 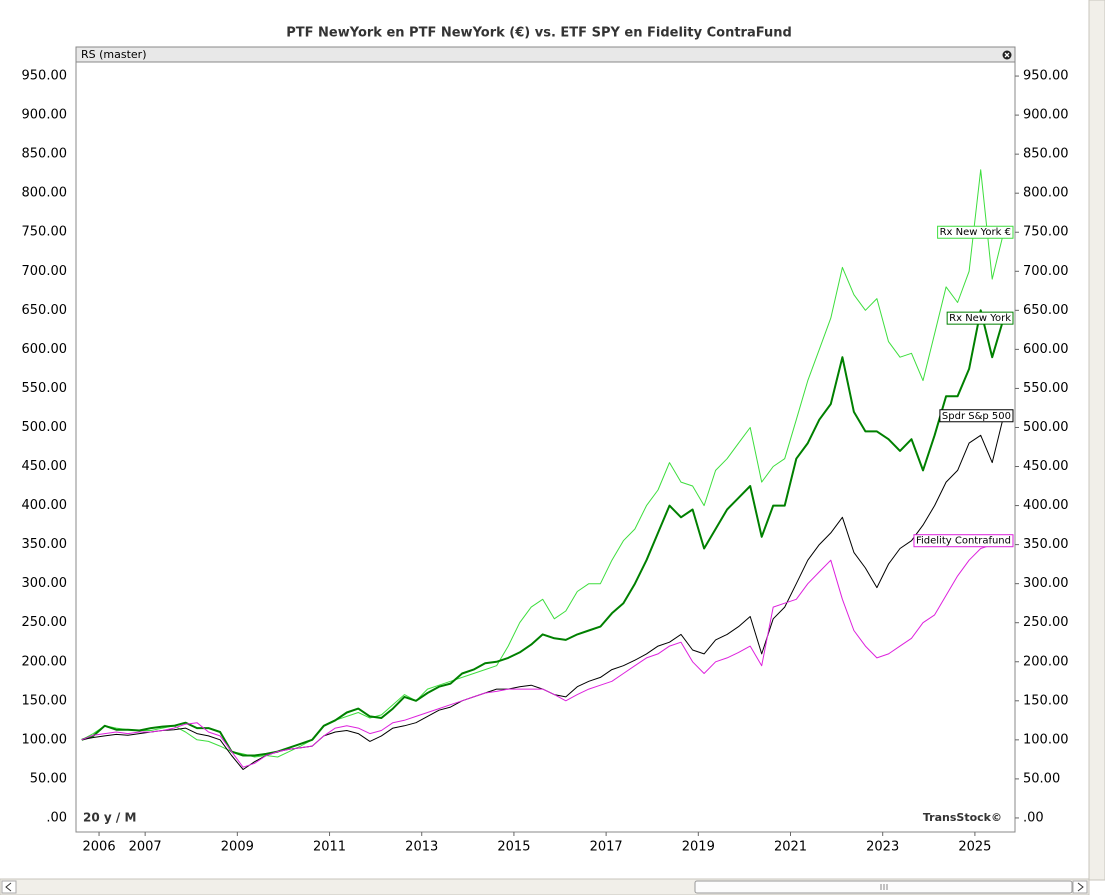 I want to click on scroll-right-arrow, so click(x=1080, y=887).